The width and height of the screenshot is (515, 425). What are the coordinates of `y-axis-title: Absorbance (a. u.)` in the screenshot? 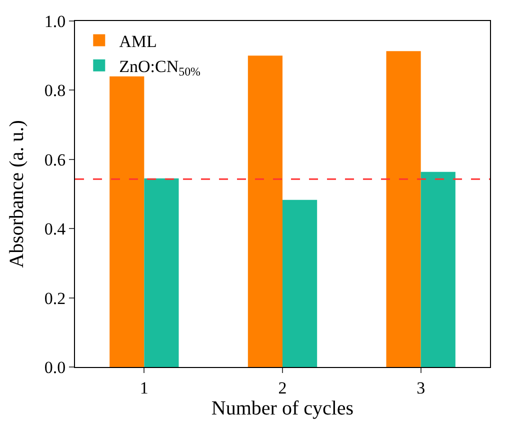 It's located at (17, 194).